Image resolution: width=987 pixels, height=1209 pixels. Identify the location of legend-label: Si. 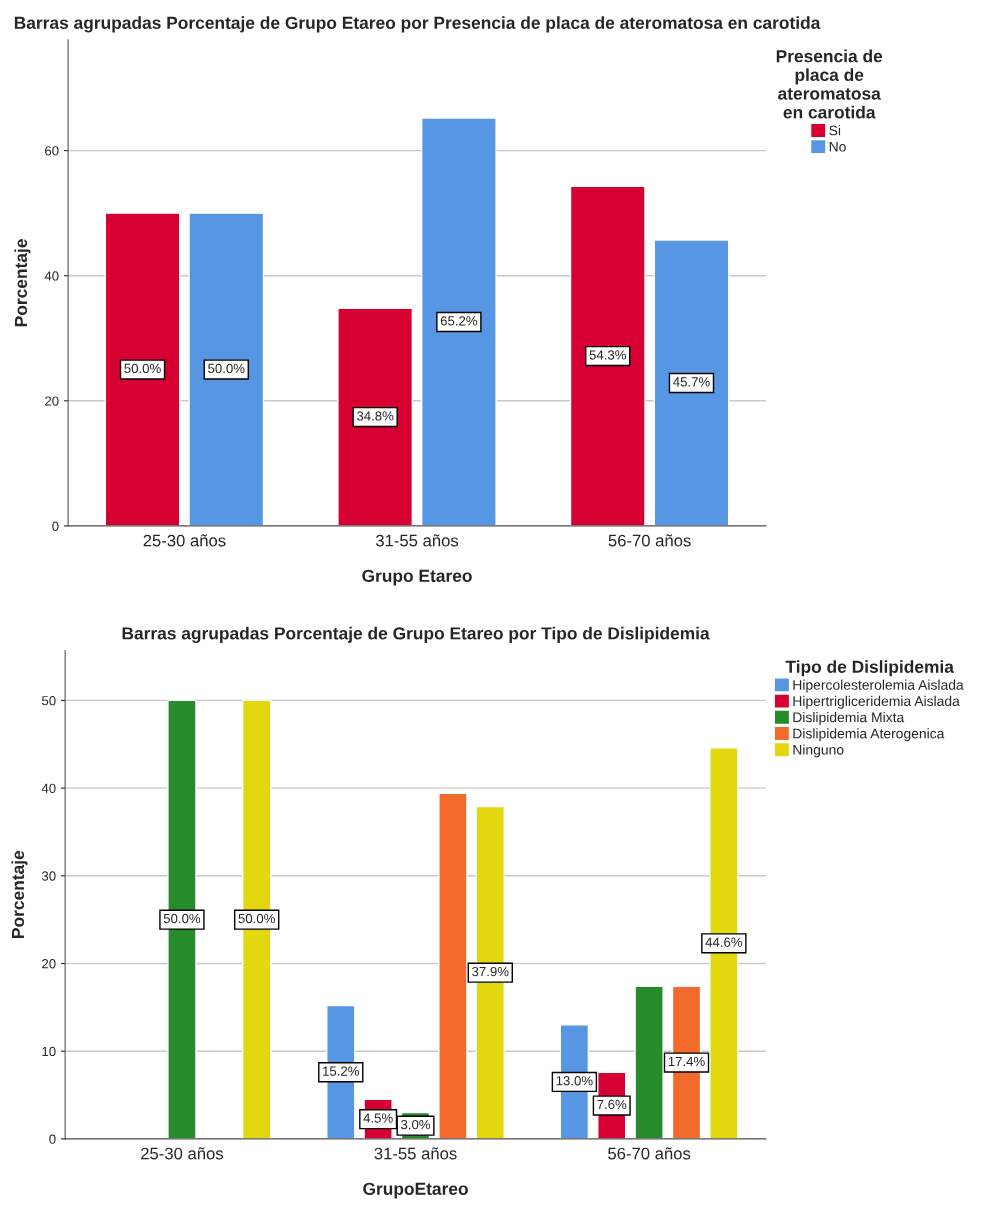
(835, 130).